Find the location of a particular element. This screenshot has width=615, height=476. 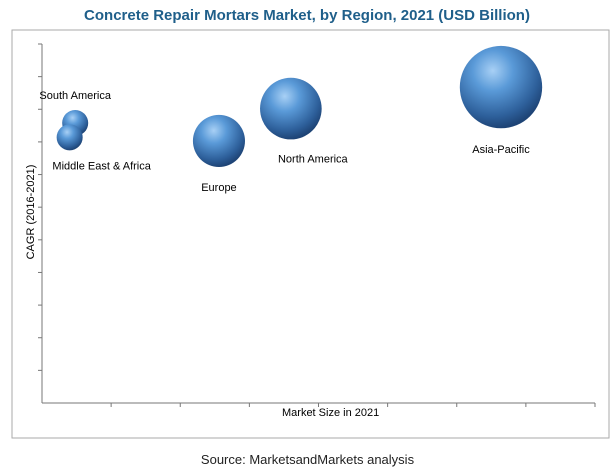

bubble-north-america is located at coordinates (291, 108).